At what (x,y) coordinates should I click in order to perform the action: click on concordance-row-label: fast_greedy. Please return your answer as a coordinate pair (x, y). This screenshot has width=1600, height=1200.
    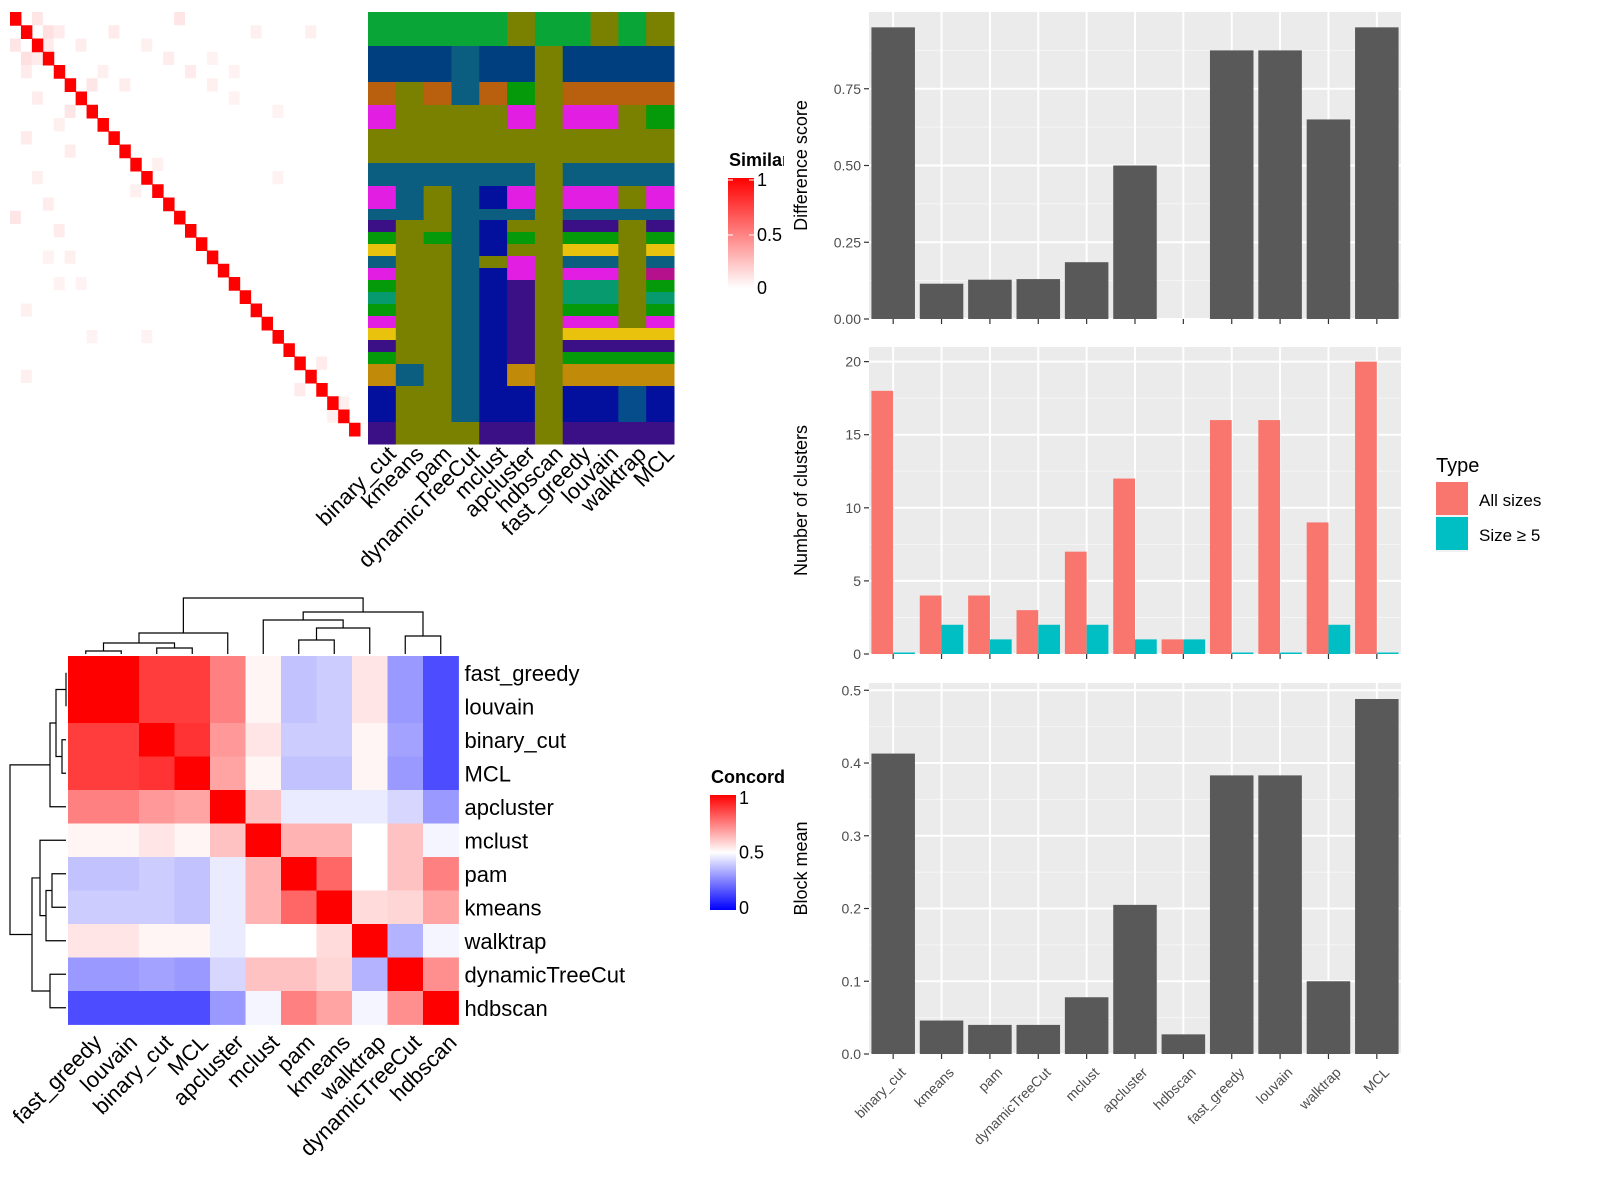
    Looking at the image, I should click on (522, 673).